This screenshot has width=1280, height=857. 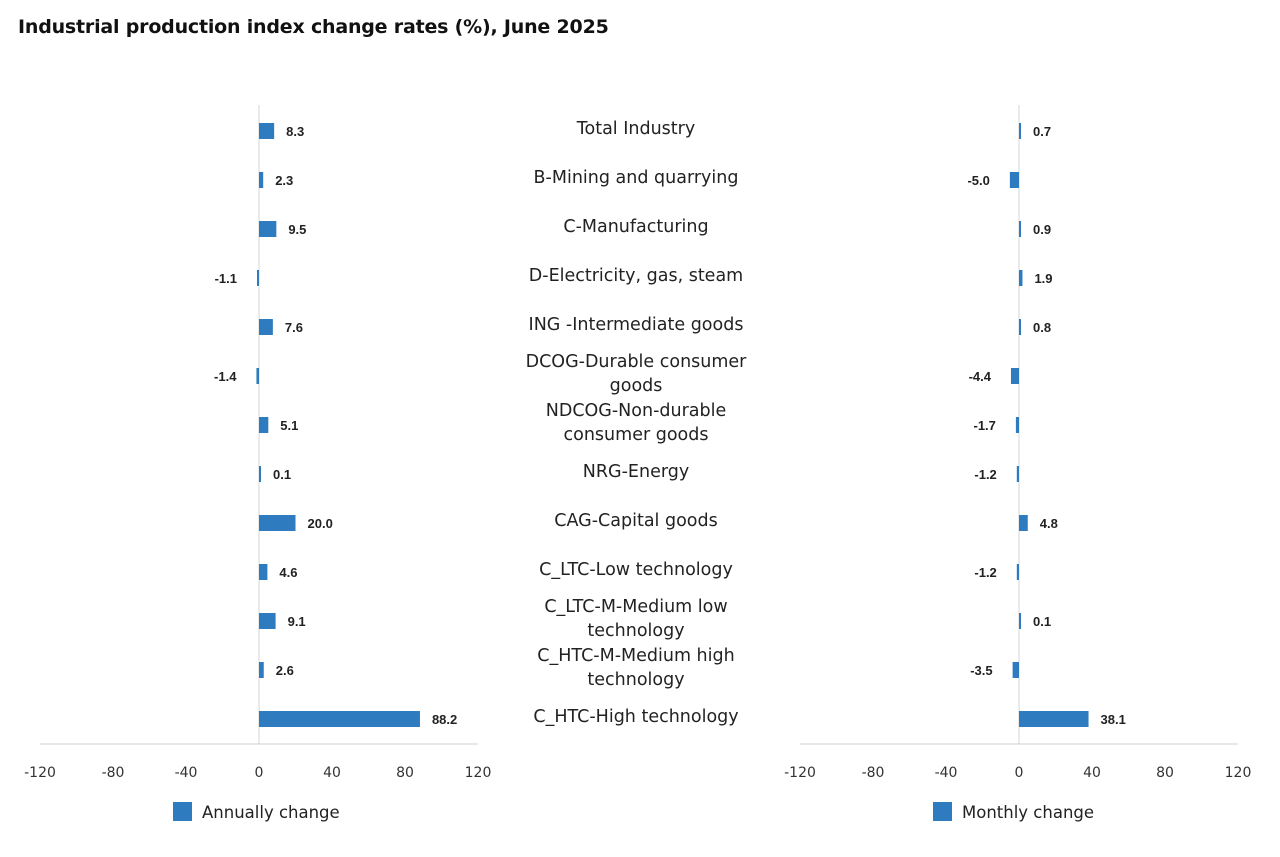 What do you see at coordinates (1049, 523) in the screenshot?
I see `monthly-data-label: 4.8` at bounding box center [1049, 523].